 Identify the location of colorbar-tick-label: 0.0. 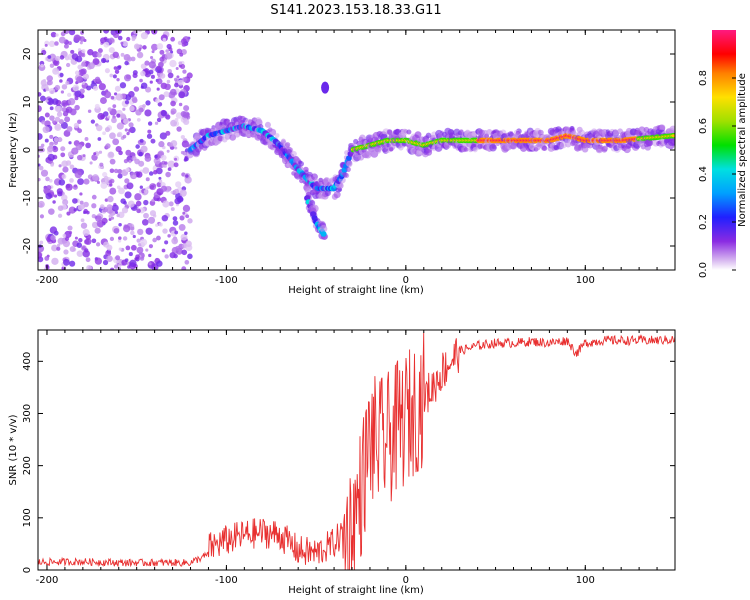
(703, 270).